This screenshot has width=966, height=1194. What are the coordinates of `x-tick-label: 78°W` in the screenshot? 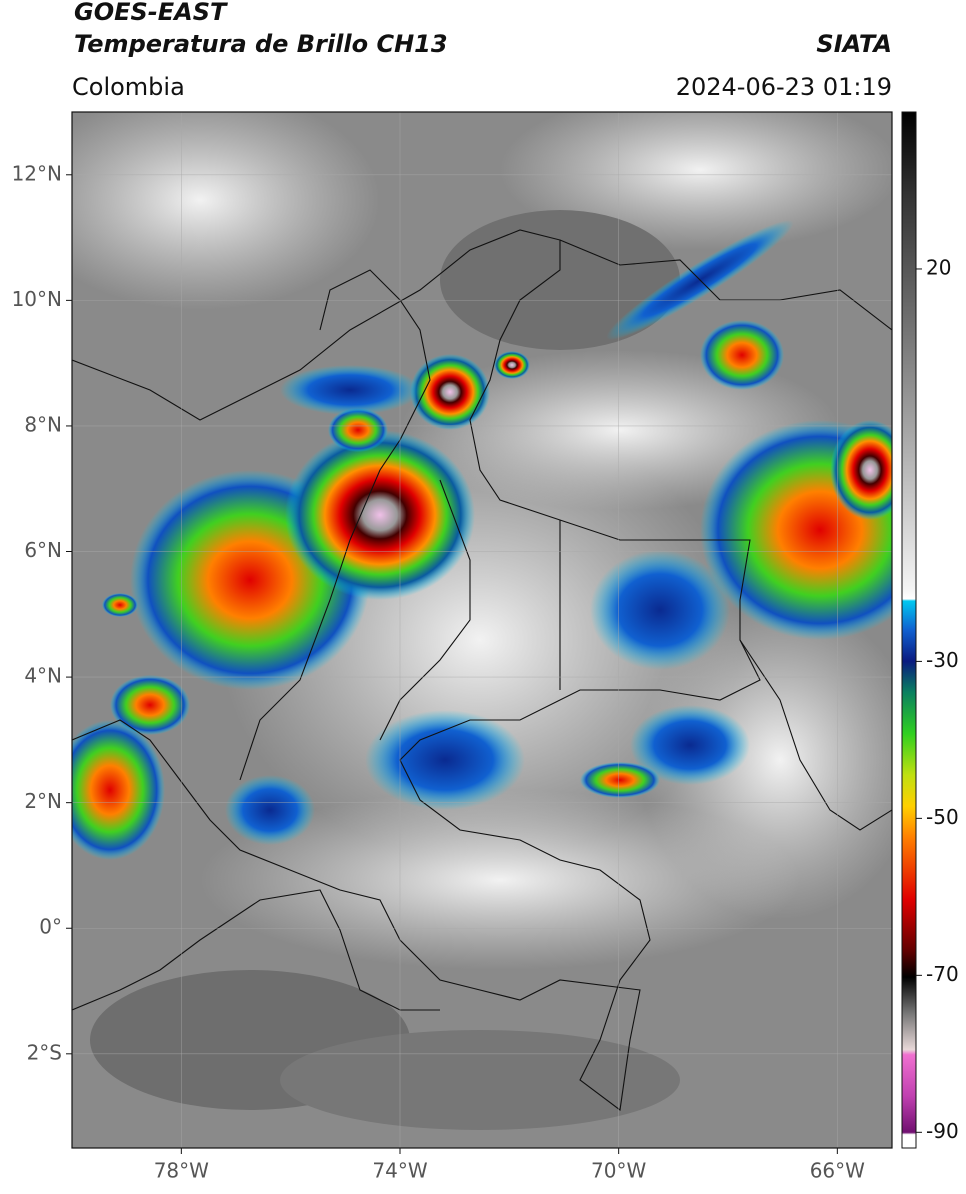 It's located at (181, 1171).